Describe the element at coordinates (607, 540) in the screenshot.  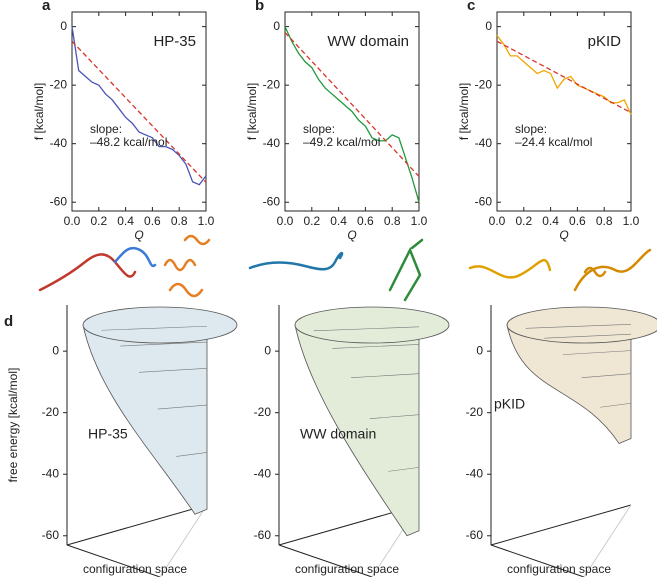
I see `floor-line` at that location.